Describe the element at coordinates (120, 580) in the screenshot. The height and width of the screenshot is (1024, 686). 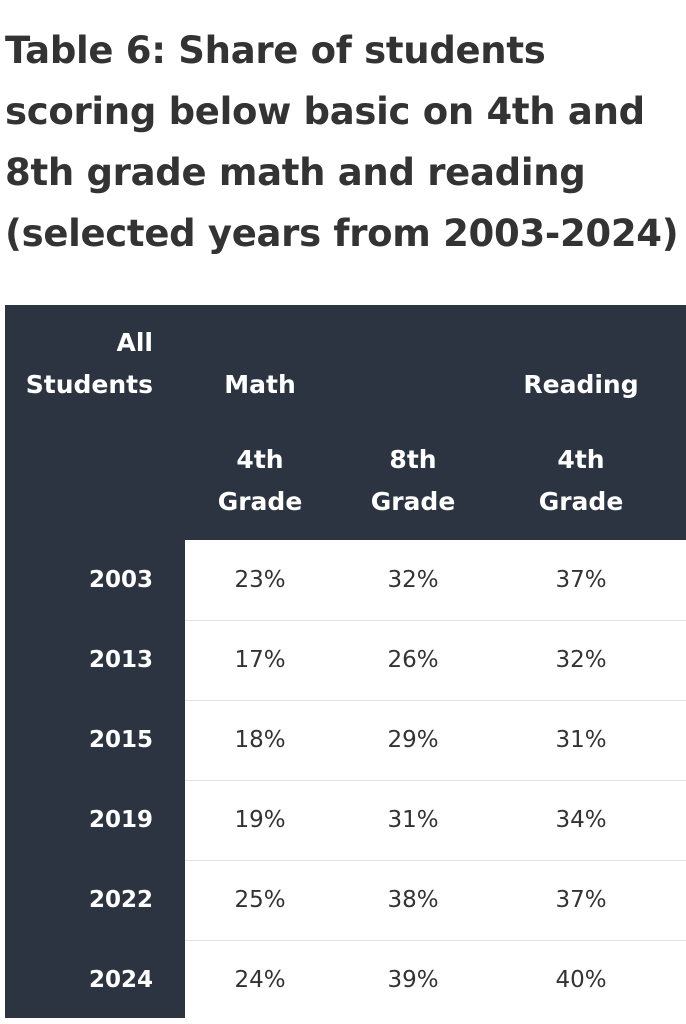
I see `row-year: 2003` at that location.